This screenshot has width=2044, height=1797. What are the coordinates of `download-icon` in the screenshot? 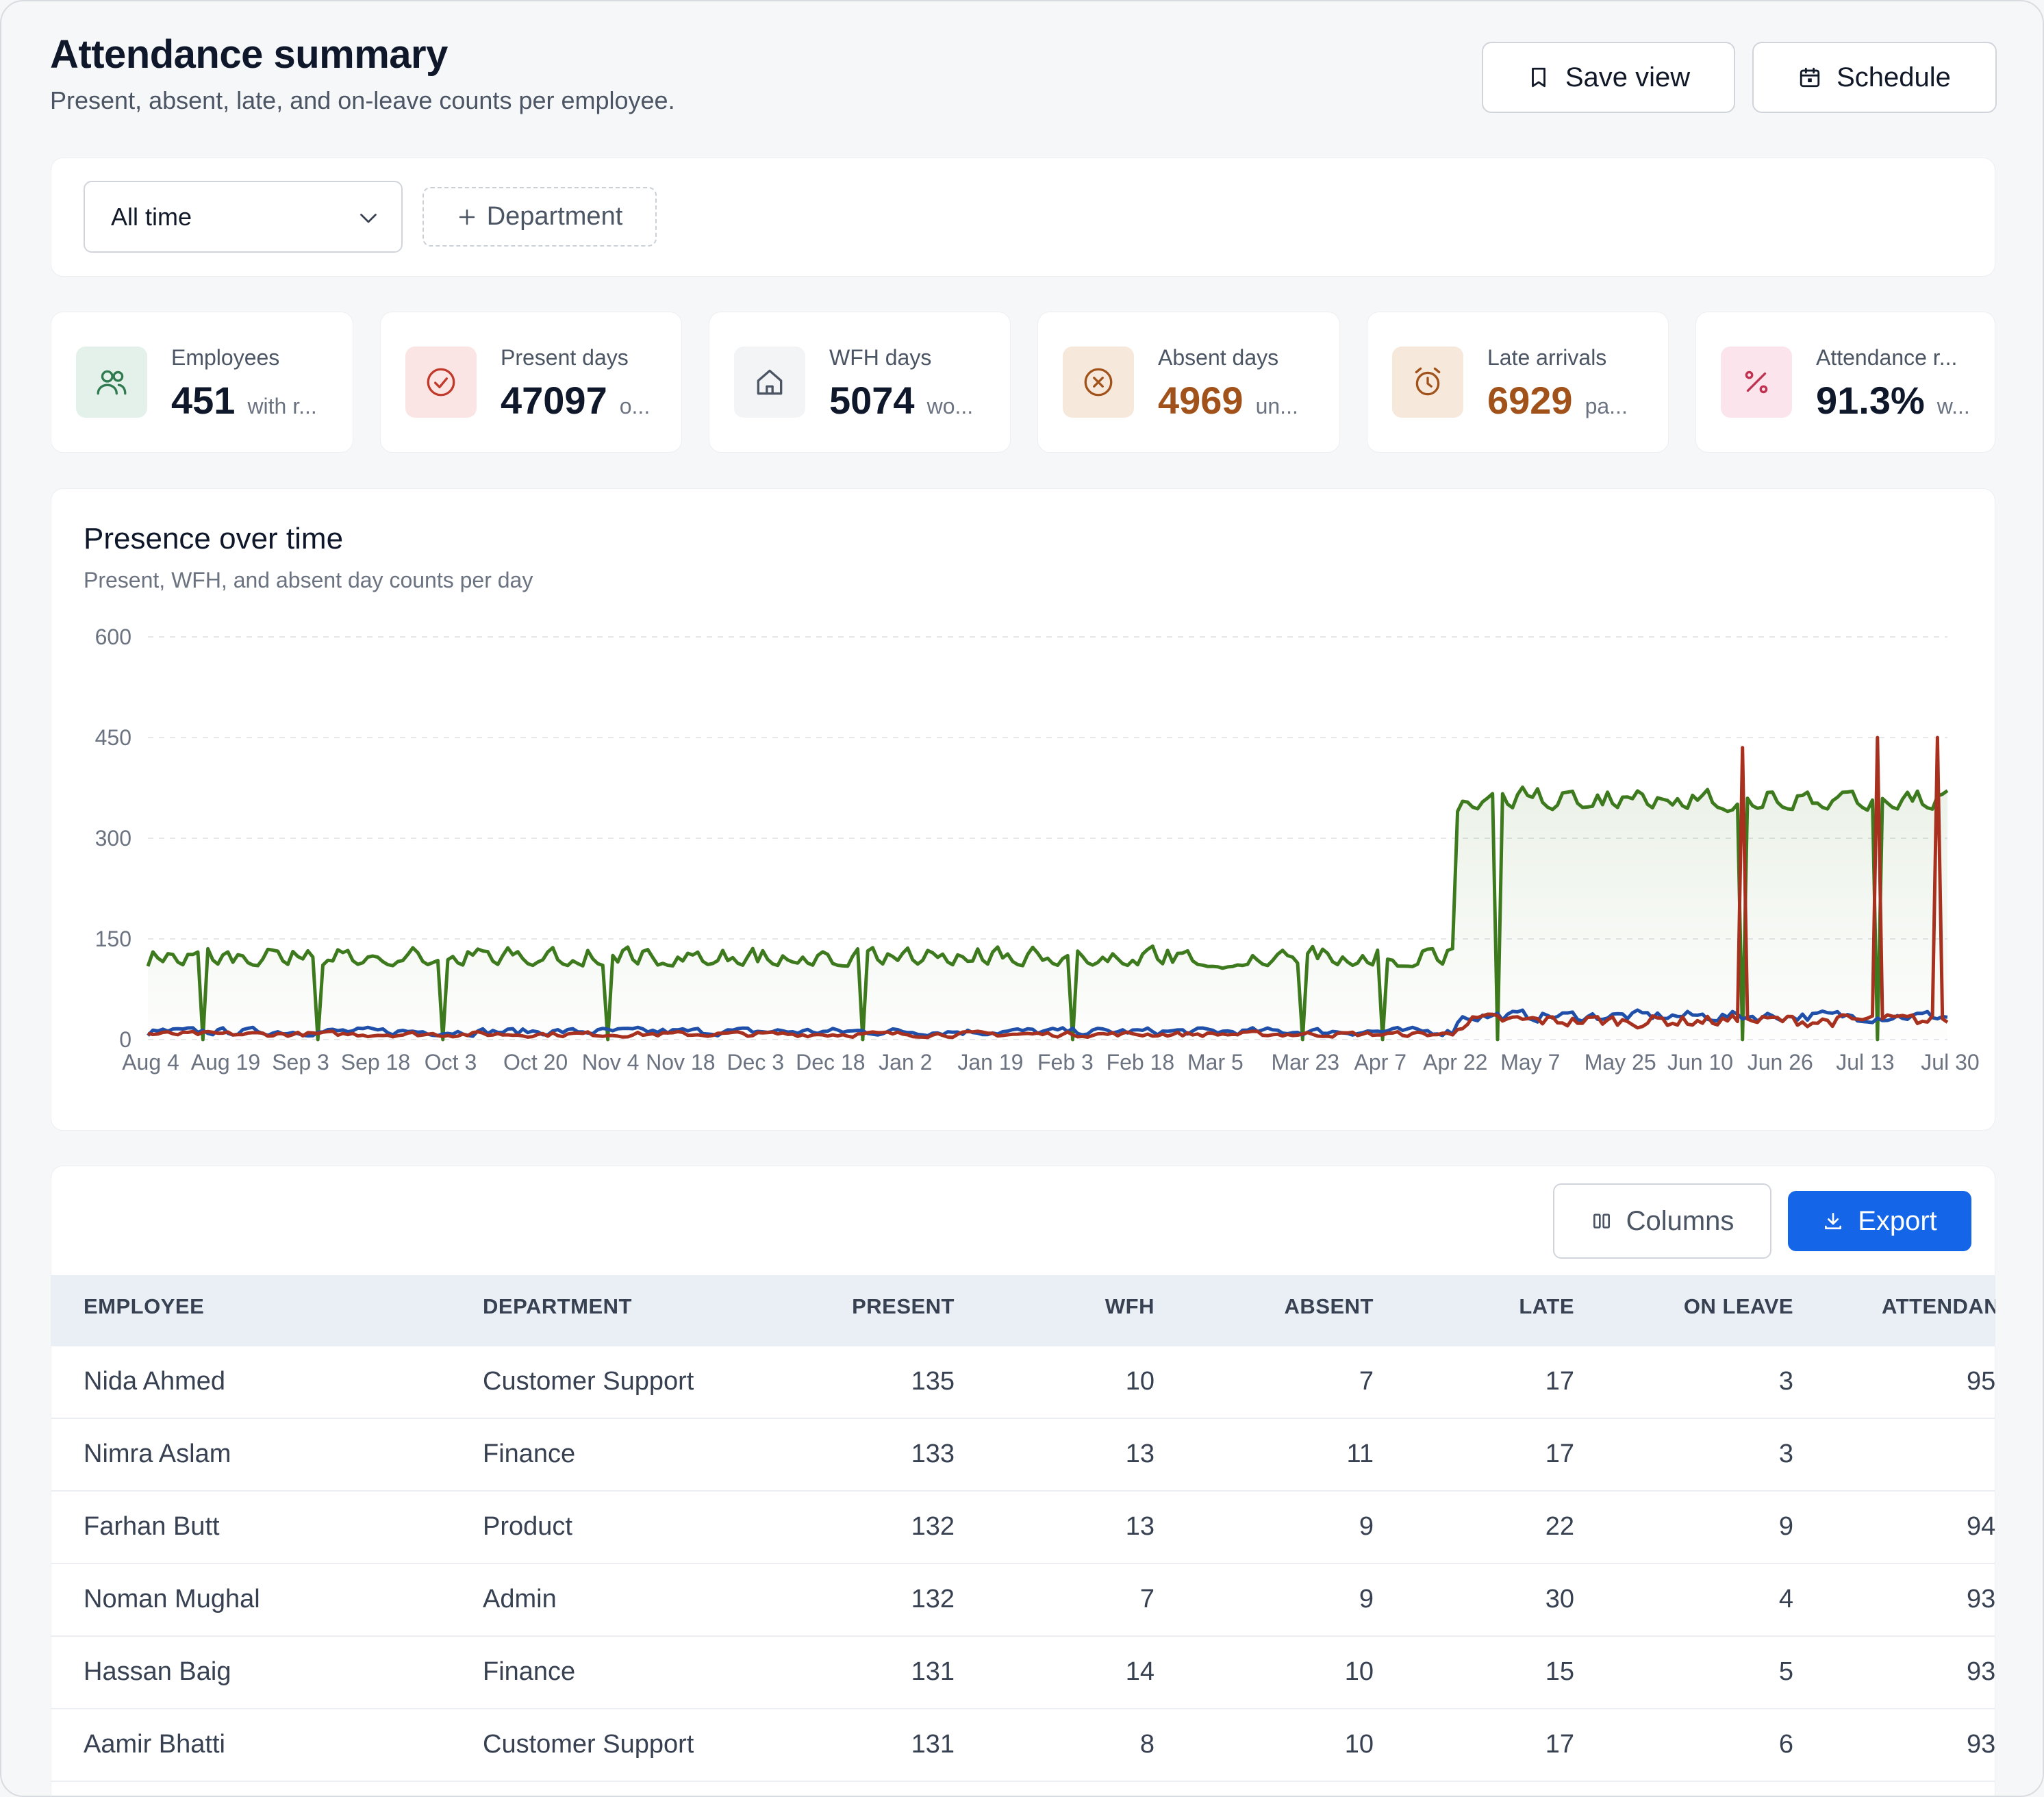 It's located at (1833, 1221).